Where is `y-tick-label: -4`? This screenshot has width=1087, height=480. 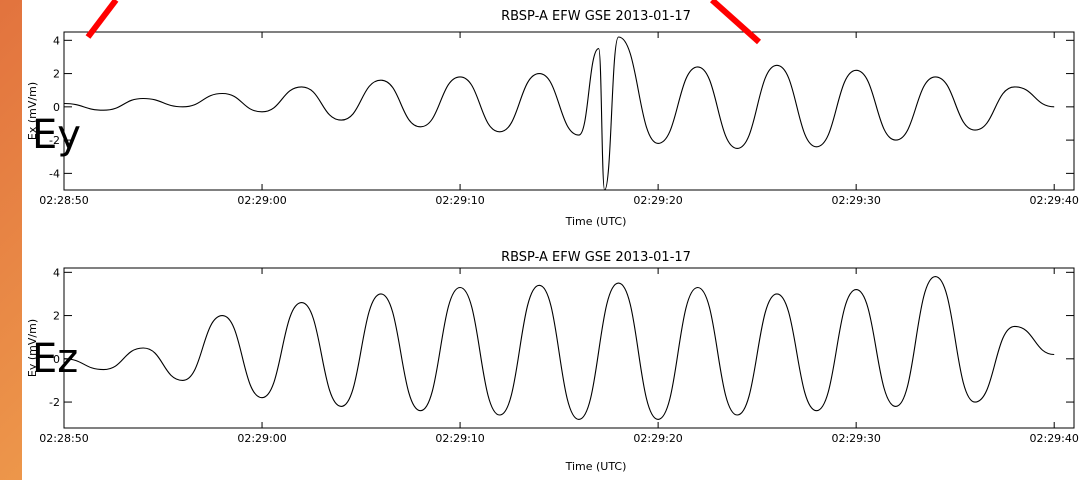
y-tick-label: -4 is located at coordinates (54, 173).